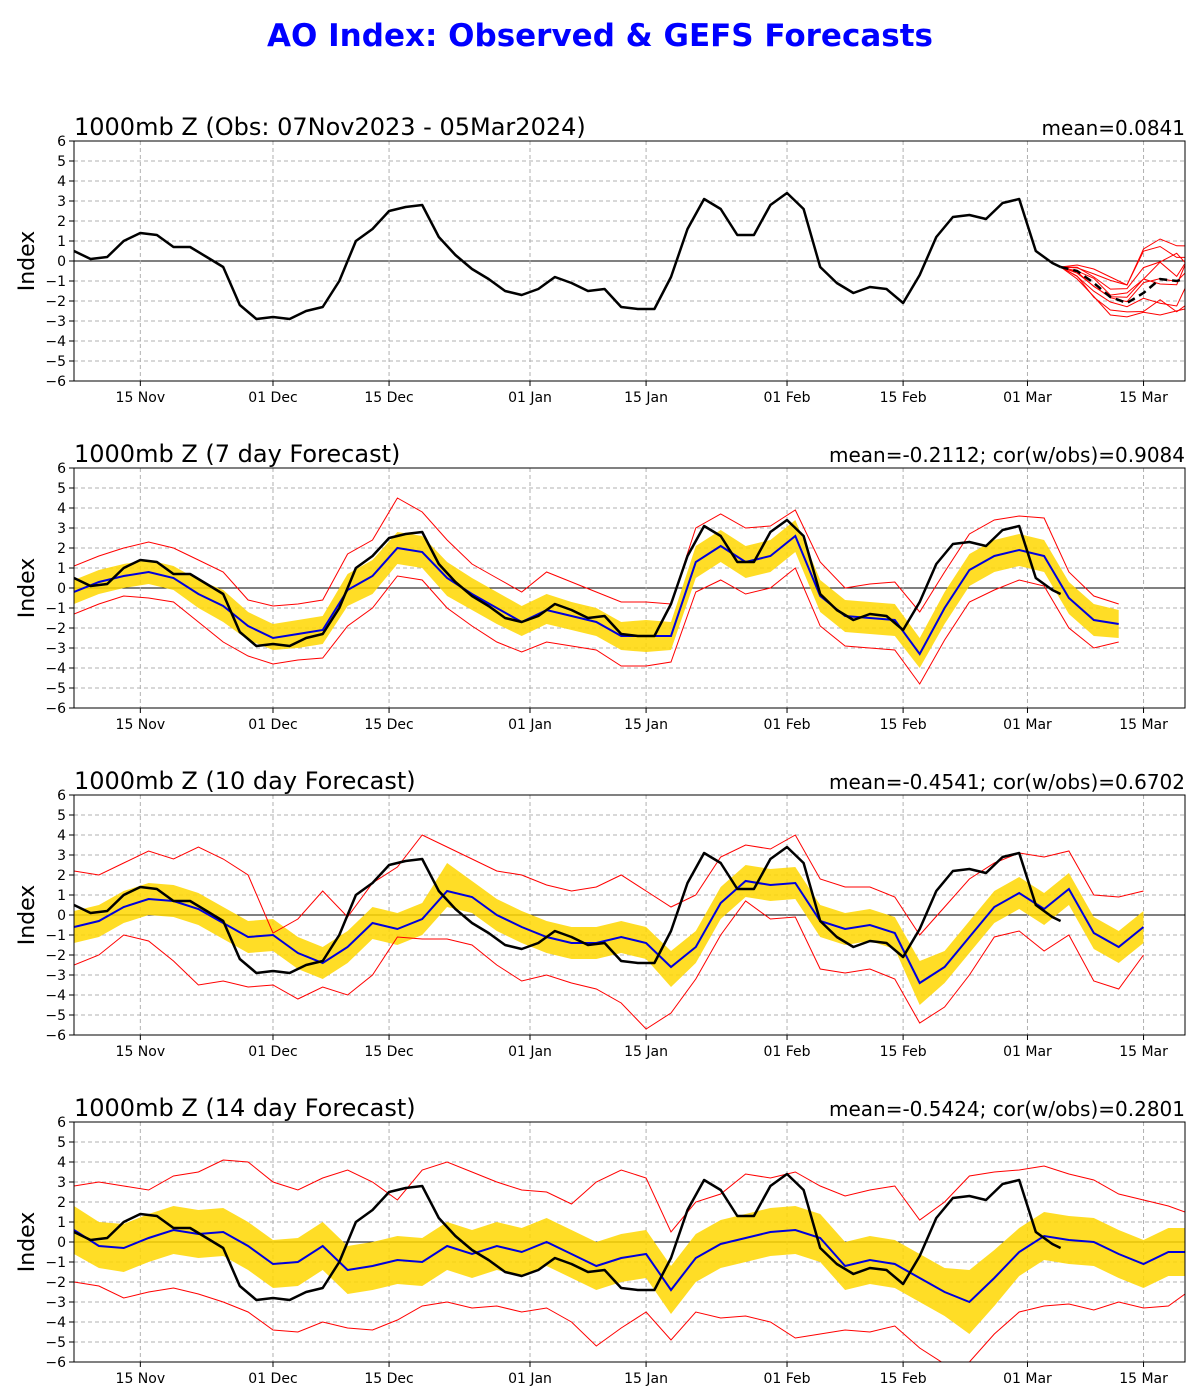  I want to click on panel-stat: mean=-0.5424; cor(w/obs)=0.2801, so click(1007, 1109).